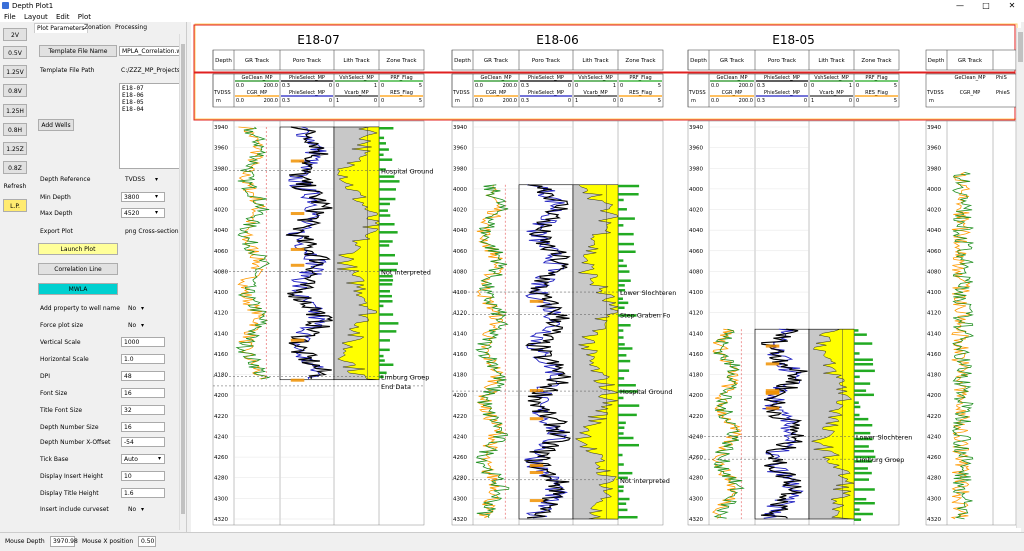  What do you see at coordinates (15, 110) in the screenshot?
I see `zoom-125h-button: 1.25H` at bounding box center [15, 110].